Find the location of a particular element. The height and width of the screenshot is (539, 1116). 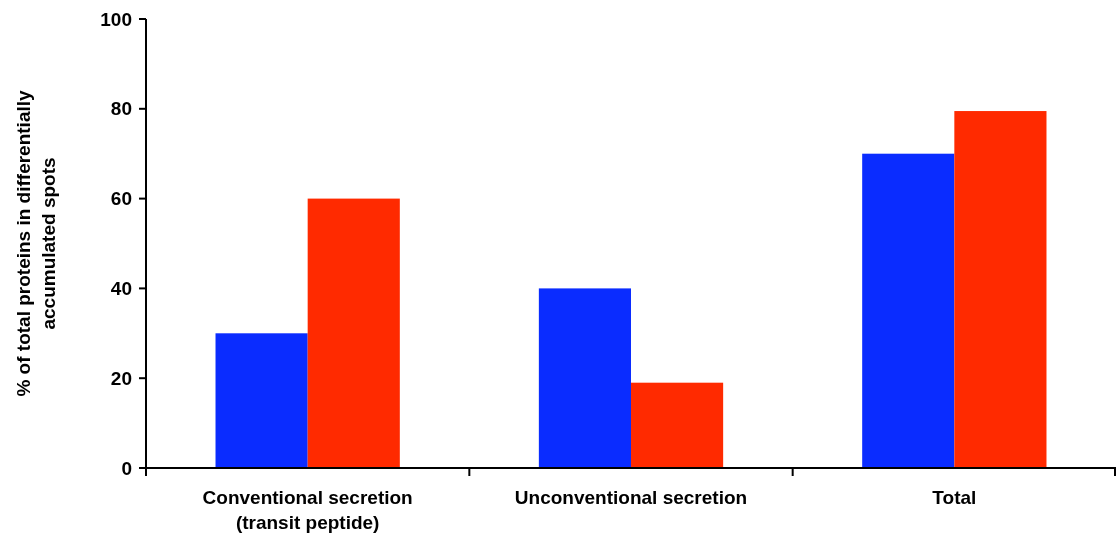

y-tick-label: 60 is located at coordinates (121, 199).